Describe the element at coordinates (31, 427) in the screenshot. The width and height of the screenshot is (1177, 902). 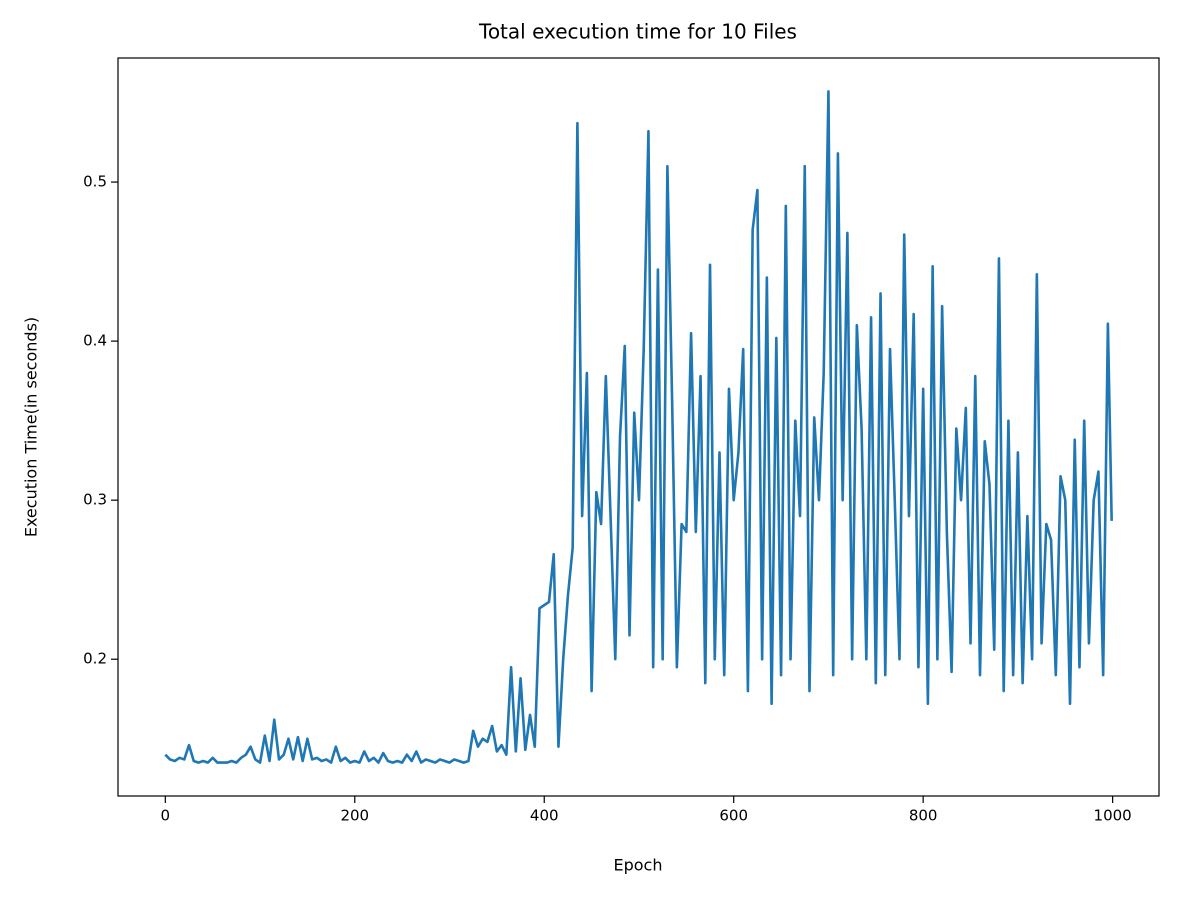
I see `y-axis-label: Execution Time(in seconds)` at that location.